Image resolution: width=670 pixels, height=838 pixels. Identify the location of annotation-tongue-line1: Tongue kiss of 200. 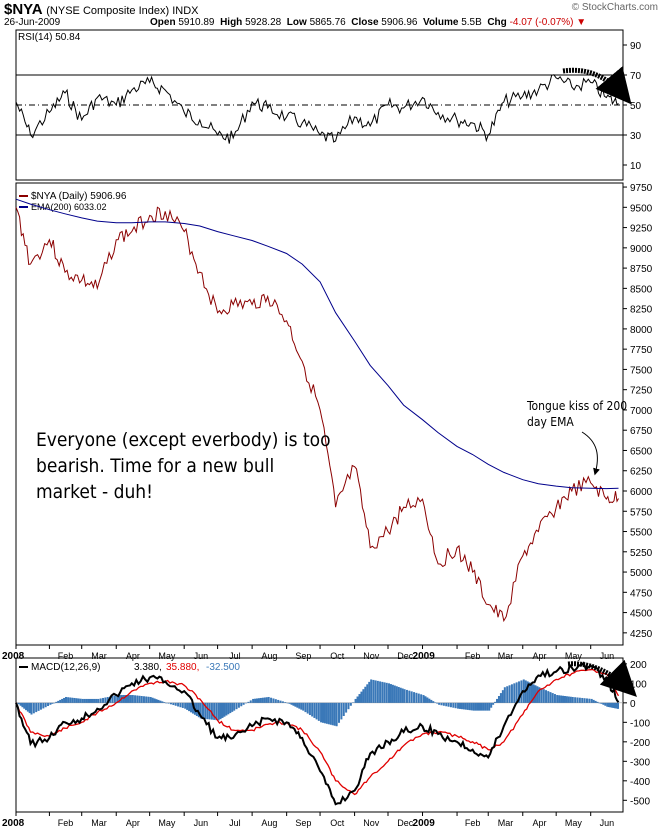
(576, 406).